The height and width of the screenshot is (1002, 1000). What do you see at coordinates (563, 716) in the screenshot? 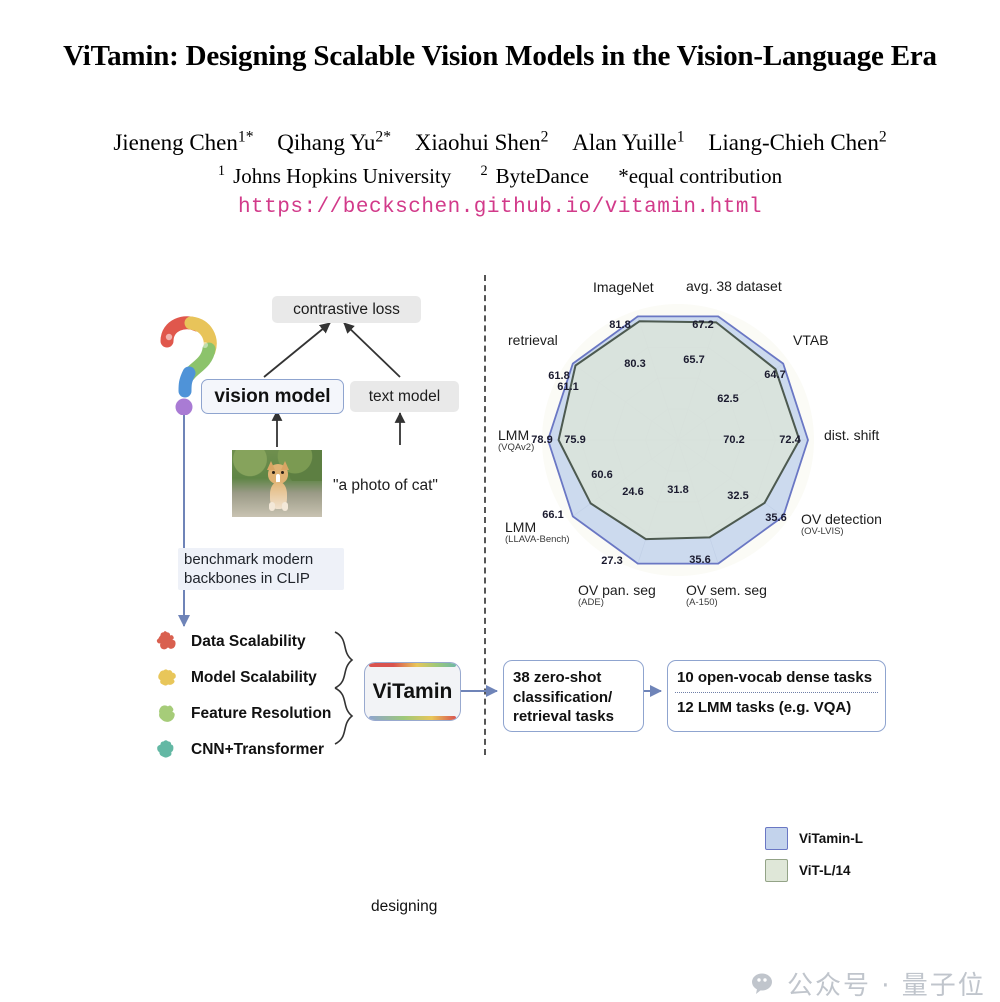
I see `task-left-line3: retrieval tasks` at bounding box center [563, 716].